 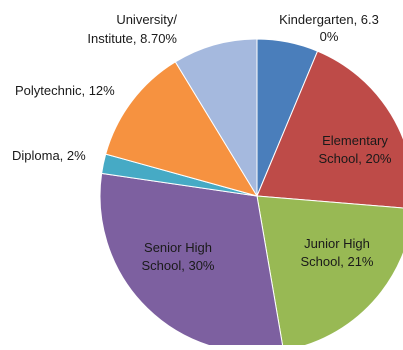 I want to click on data-label-diploma: Diploma, 2%, so click(x=49, y=155).